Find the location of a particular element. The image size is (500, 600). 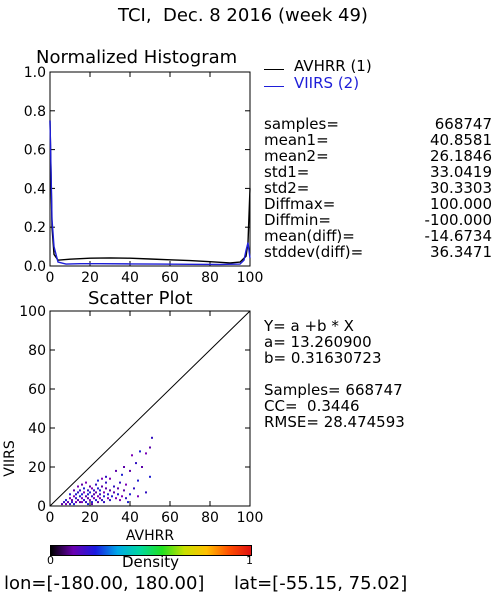

legend-line-viirs is located at coordinates (274, 86).